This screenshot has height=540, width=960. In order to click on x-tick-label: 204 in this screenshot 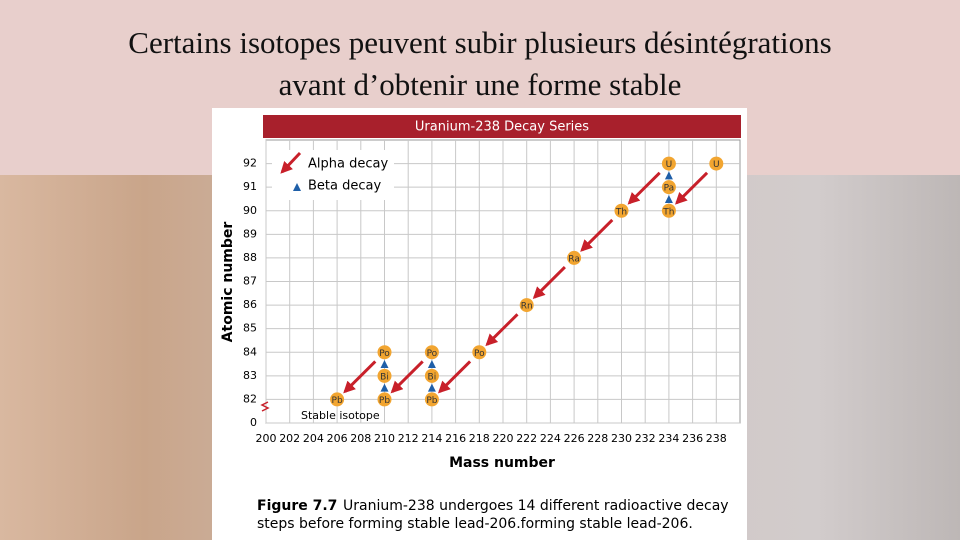, I will do `click(313, 438)`.